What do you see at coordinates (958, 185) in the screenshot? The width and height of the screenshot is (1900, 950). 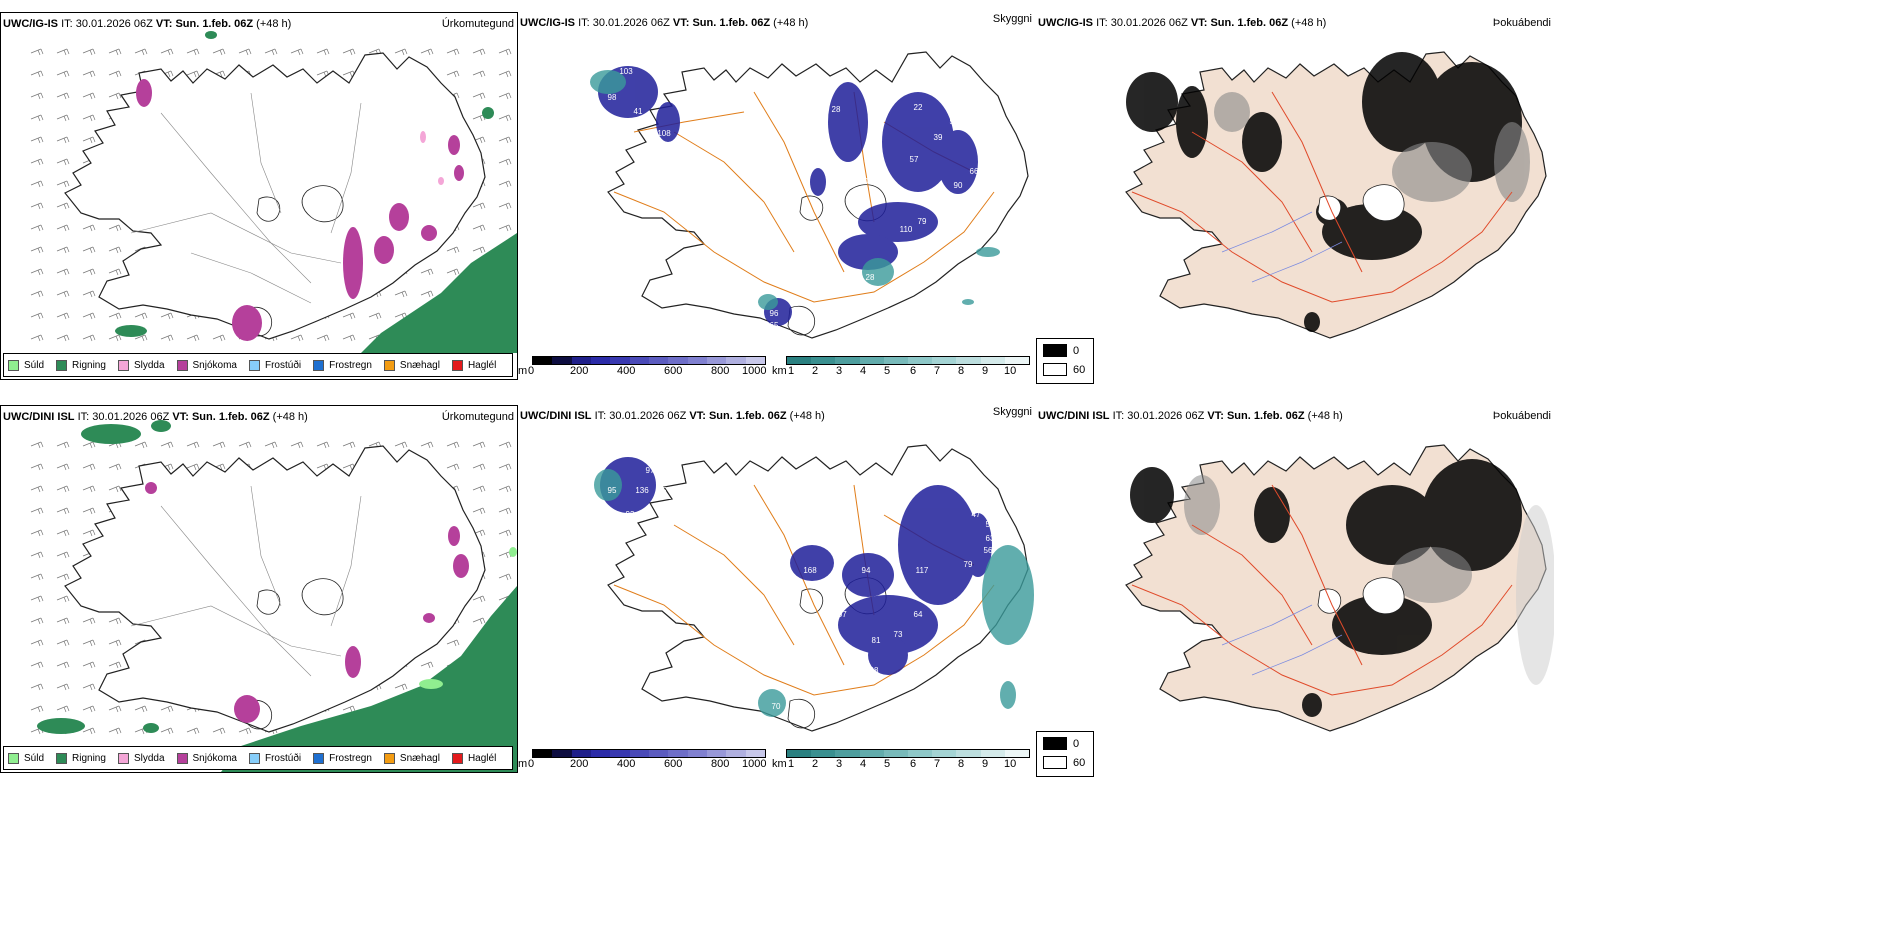 I see `map-value-label: 90` at bounding box center [958, 185].